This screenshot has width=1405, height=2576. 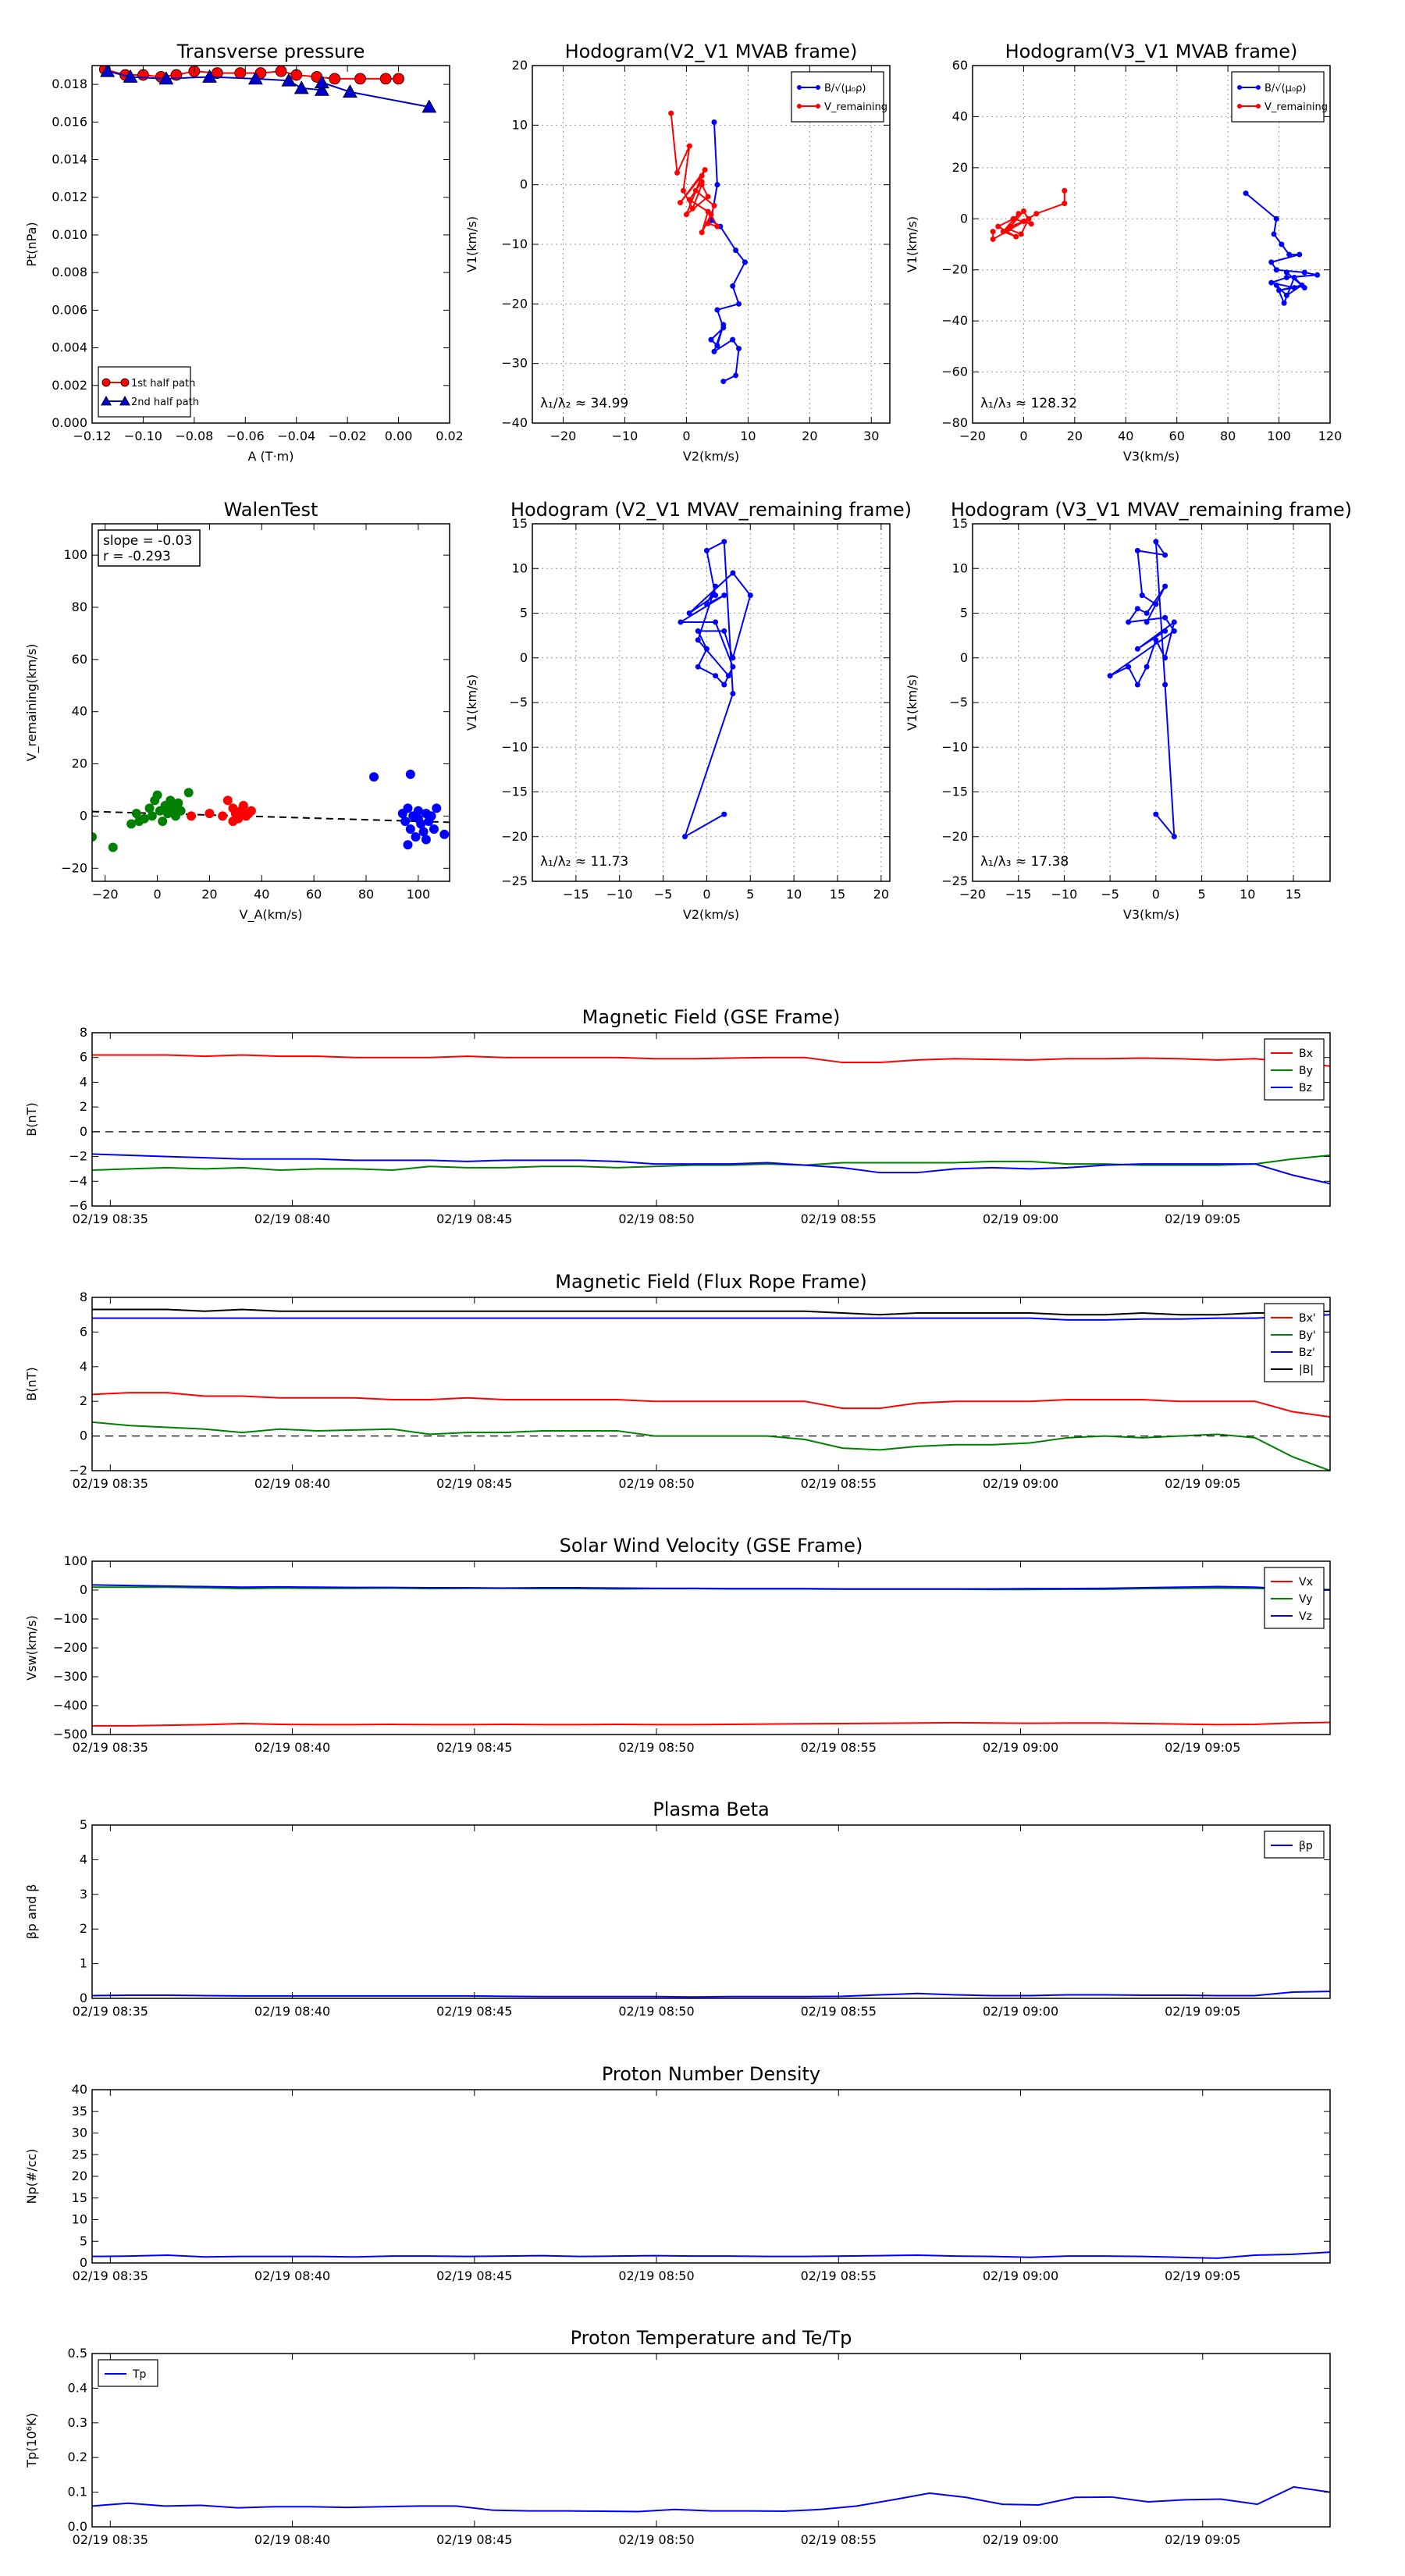 I want to click on y-tick-label: 0.000, so click(x=69, y=422).